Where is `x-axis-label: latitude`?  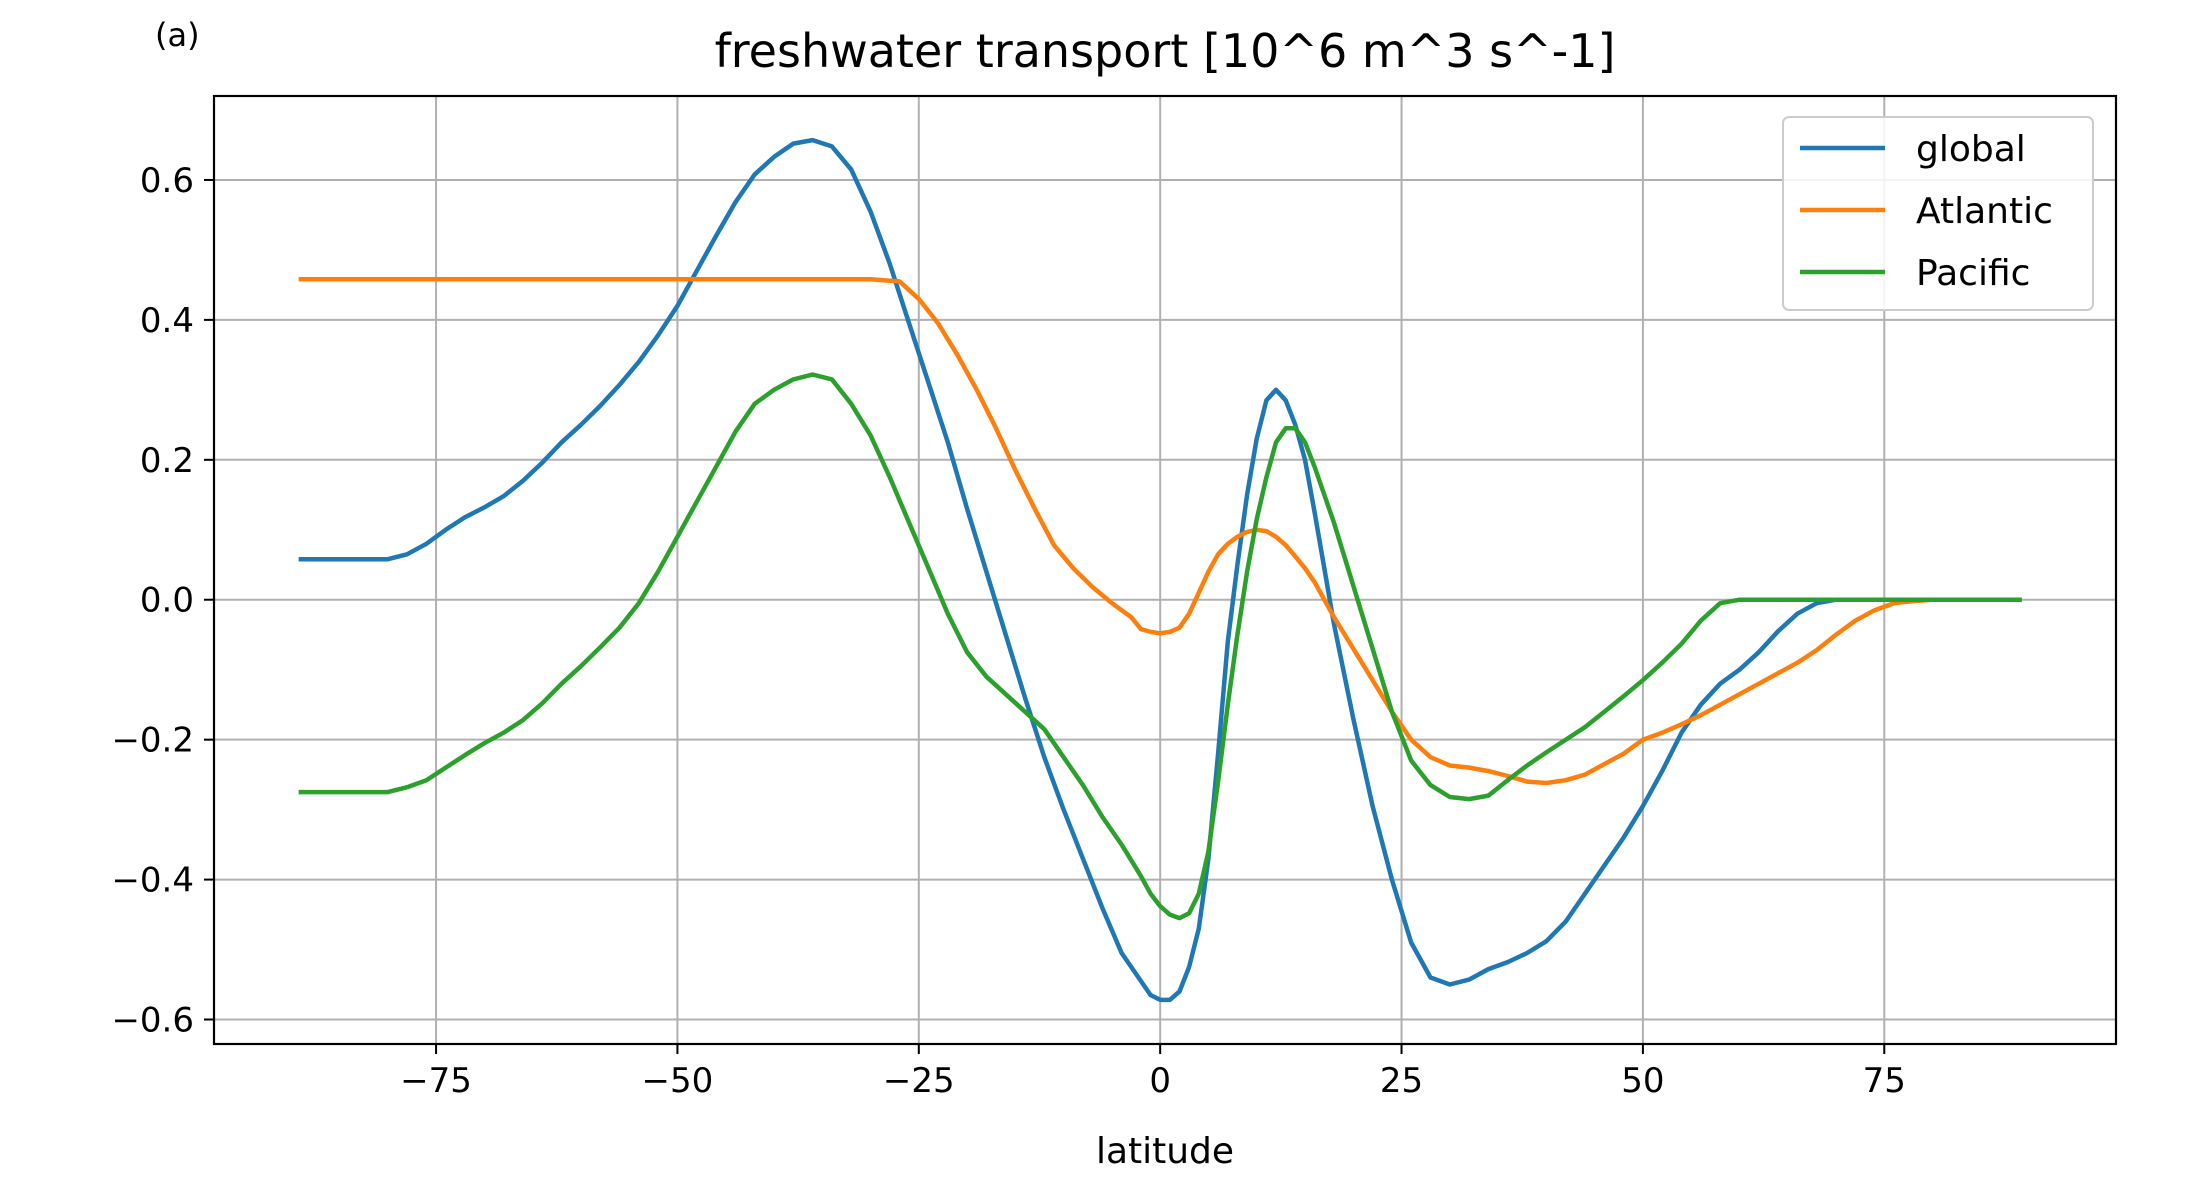
x-axis-label: latitude is located at coordinates (1165, 1151).